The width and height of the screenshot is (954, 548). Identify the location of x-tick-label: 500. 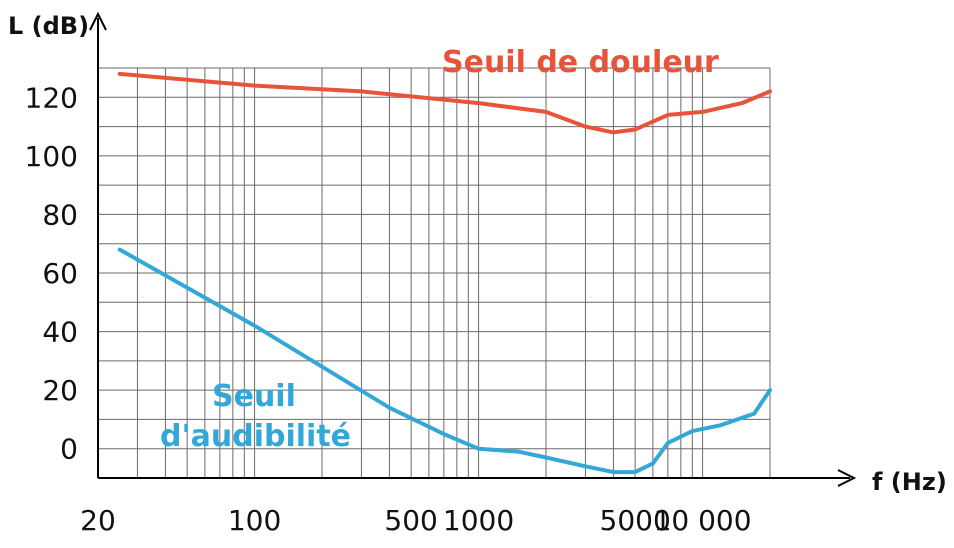
(410, 520).